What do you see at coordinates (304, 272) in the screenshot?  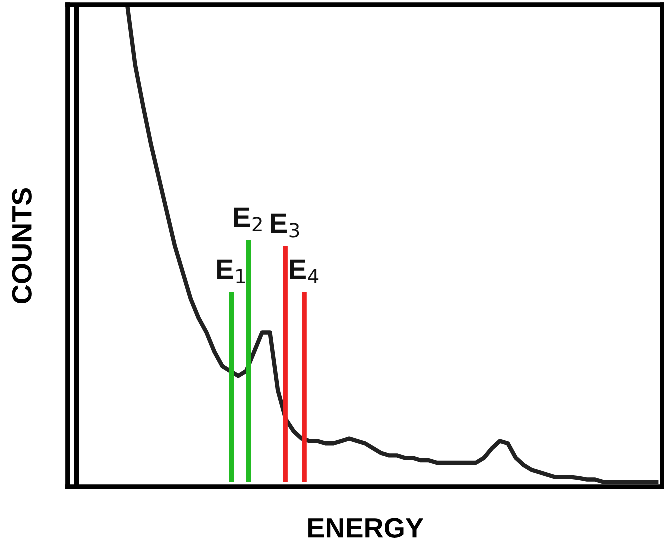 I see `annotation: E$_{4}$` at bounding box center [304, 272].